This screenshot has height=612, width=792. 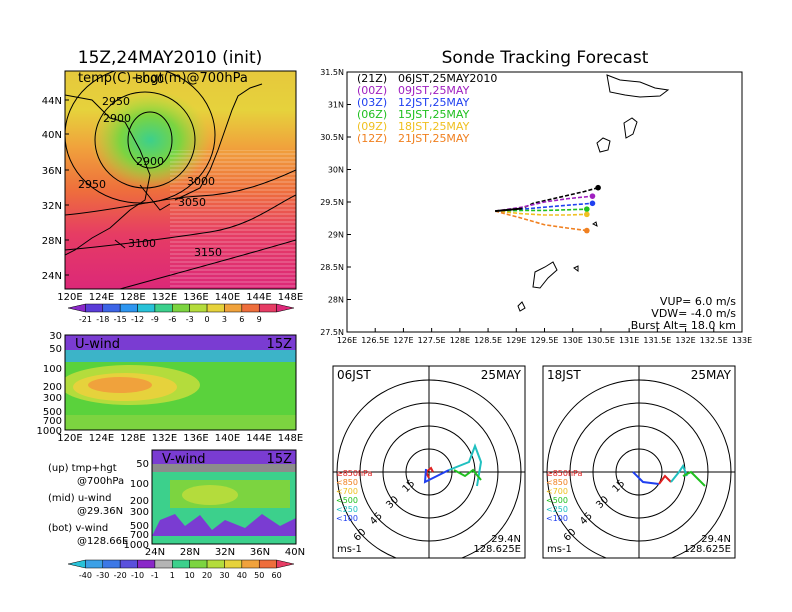 I want to click on x-tick-label: 131E, so click(x=629, y=340).